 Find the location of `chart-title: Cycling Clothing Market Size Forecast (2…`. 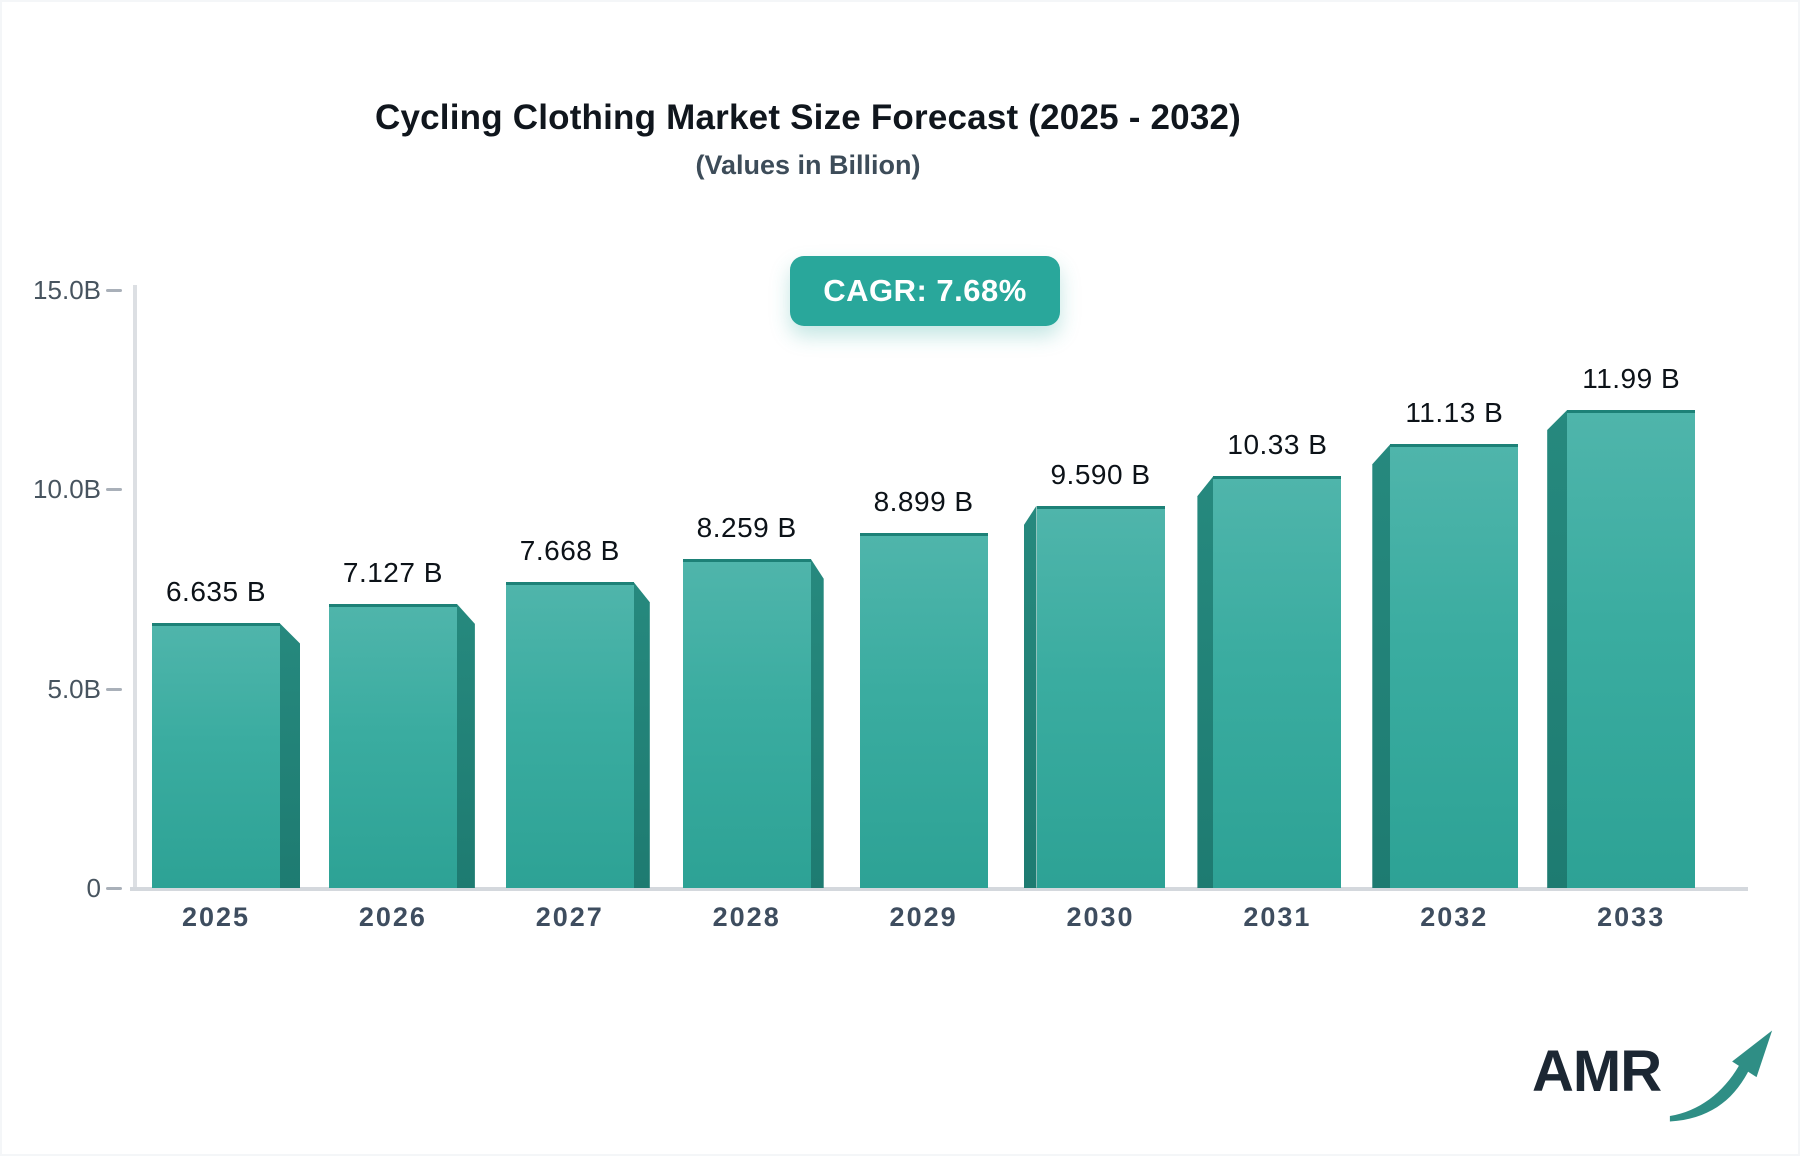

chart-title: Cycling Clothing Market Size Forecast (2… is located at coordinates (808, 117).